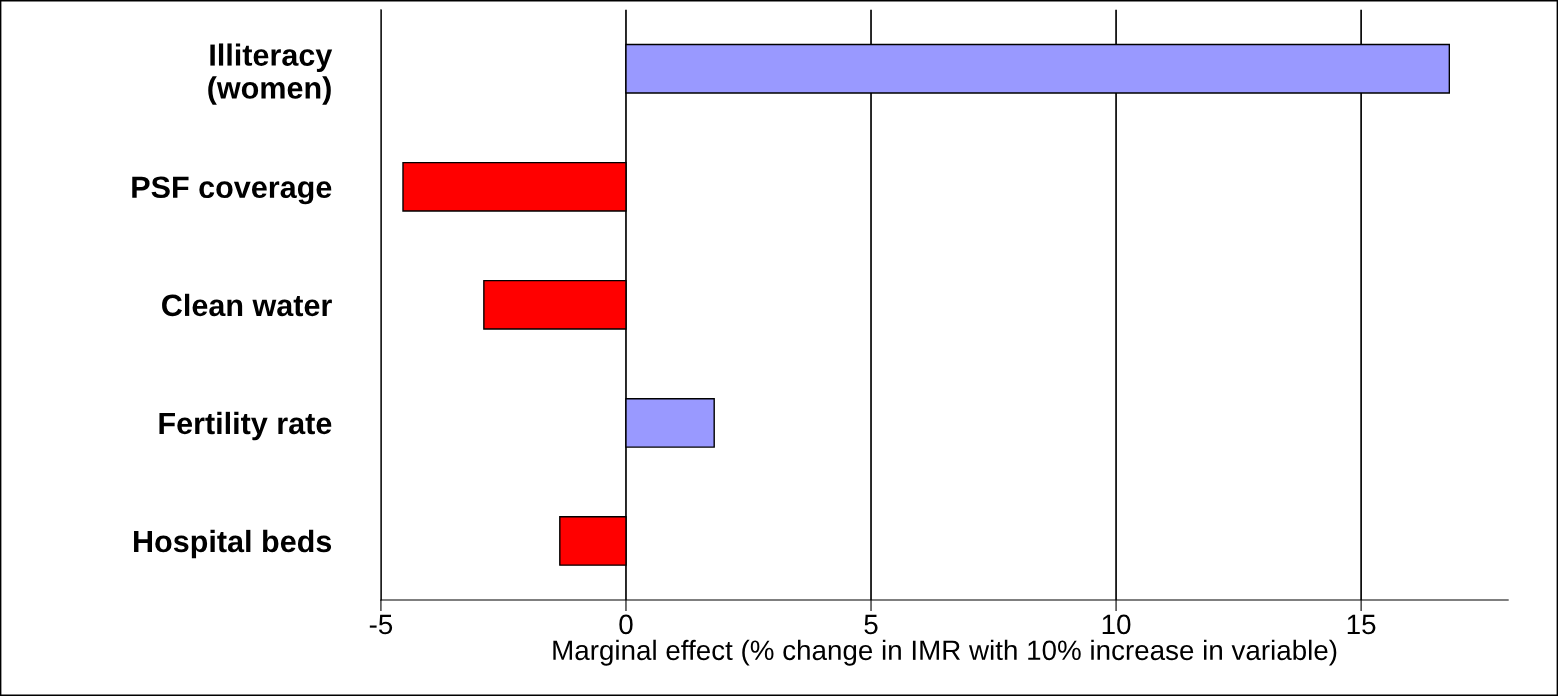 The image size is (1558, 696). Describe the element at coordinates (626, 624) in the screenshot. I see `x-tick-label: 0` at that location.